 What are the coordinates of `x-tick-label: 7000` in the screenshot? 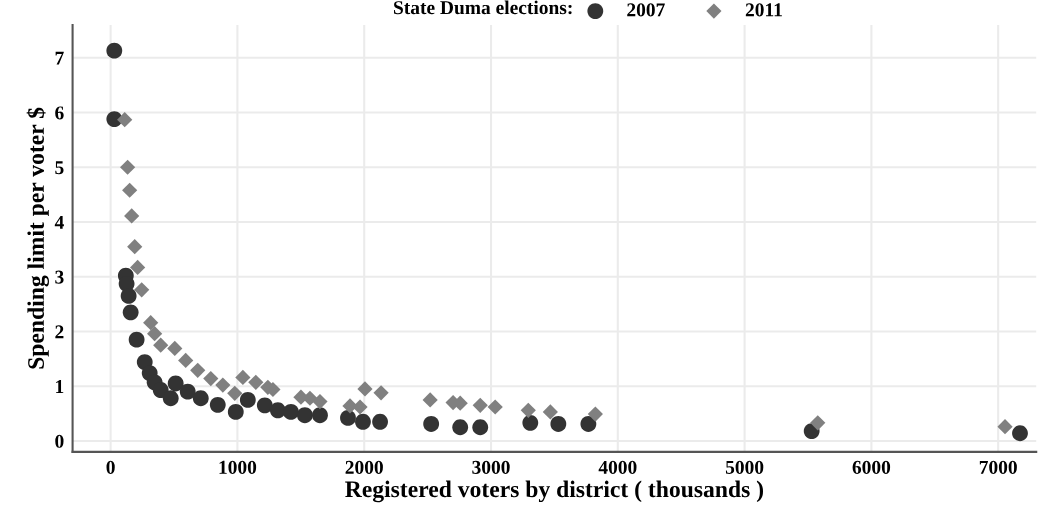 It's located at (998, 467).